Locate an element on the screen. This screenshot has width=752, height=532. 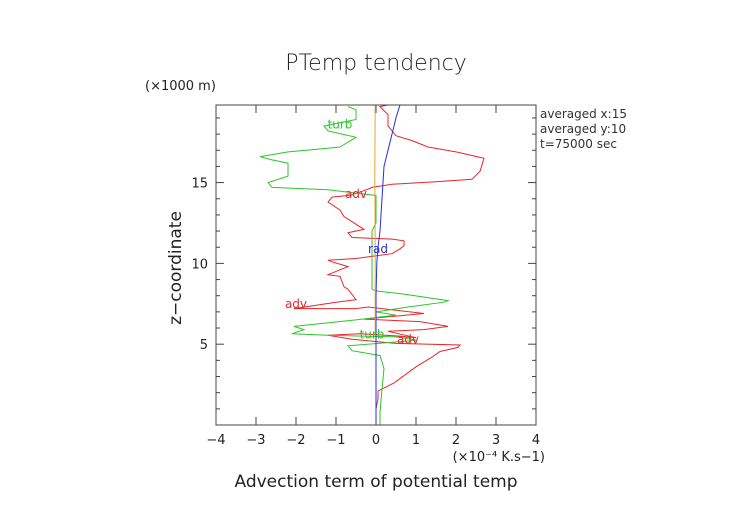
x-tick-label: −2 is located at coordinates (295, 440).